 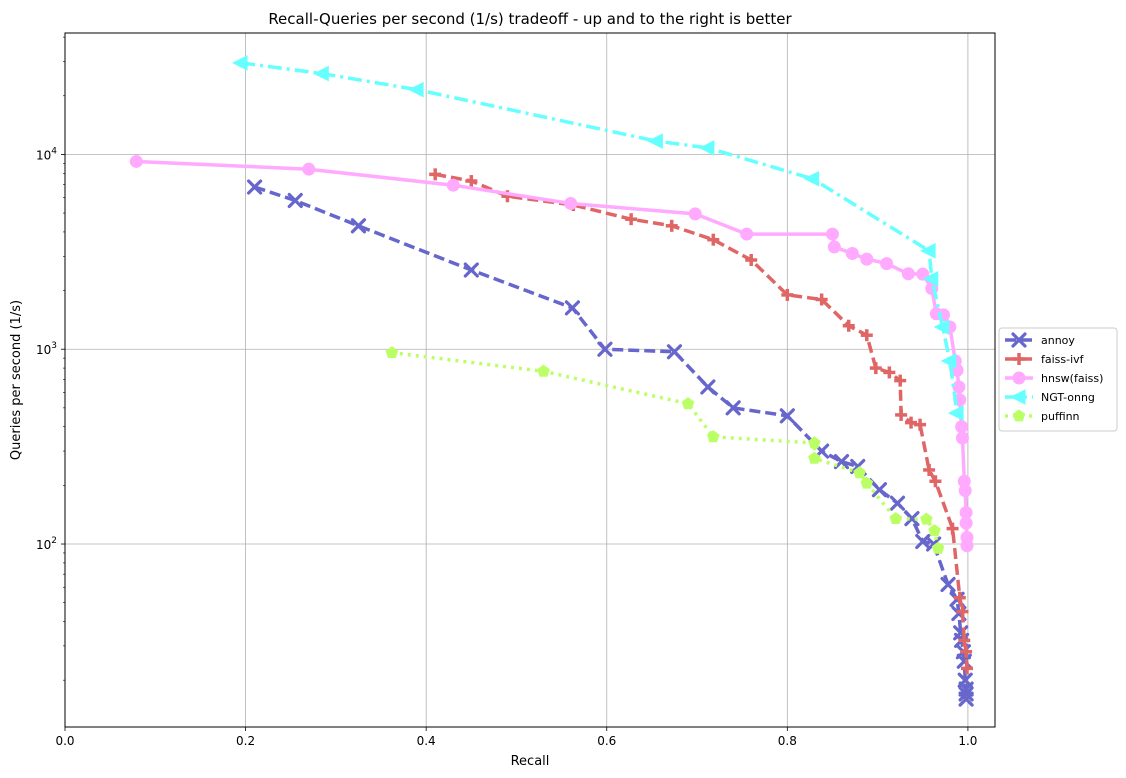 I want to click on y-tick-label: 10³, so click(x=46, y=349).